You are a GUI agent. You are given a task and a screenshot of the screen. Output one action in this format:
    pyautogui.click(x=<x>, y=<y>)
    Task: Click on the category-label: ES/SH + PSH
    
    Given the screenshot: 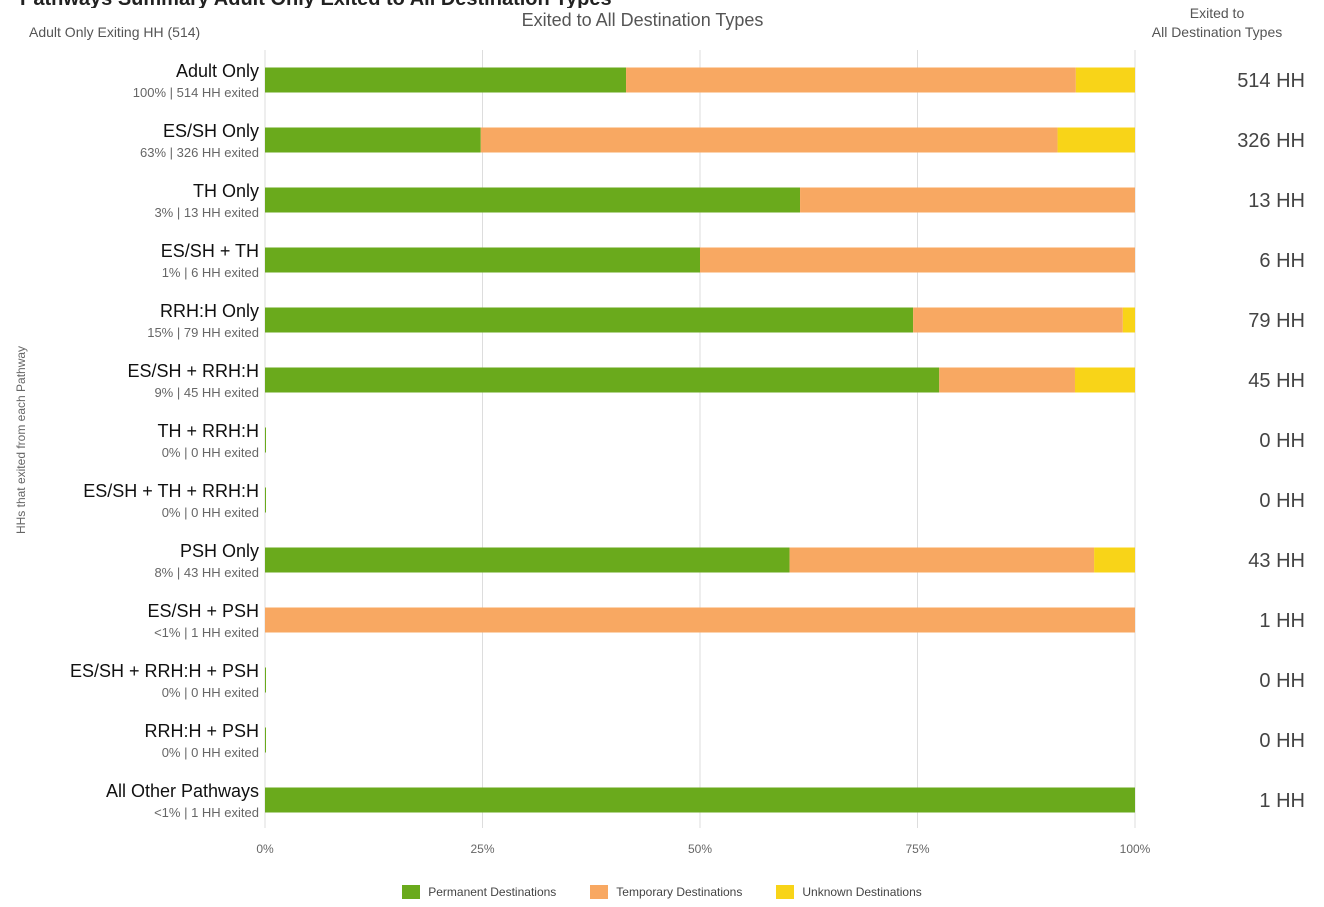 What is the action you would take?
    pyautogui.click(x=203, y=611)
    